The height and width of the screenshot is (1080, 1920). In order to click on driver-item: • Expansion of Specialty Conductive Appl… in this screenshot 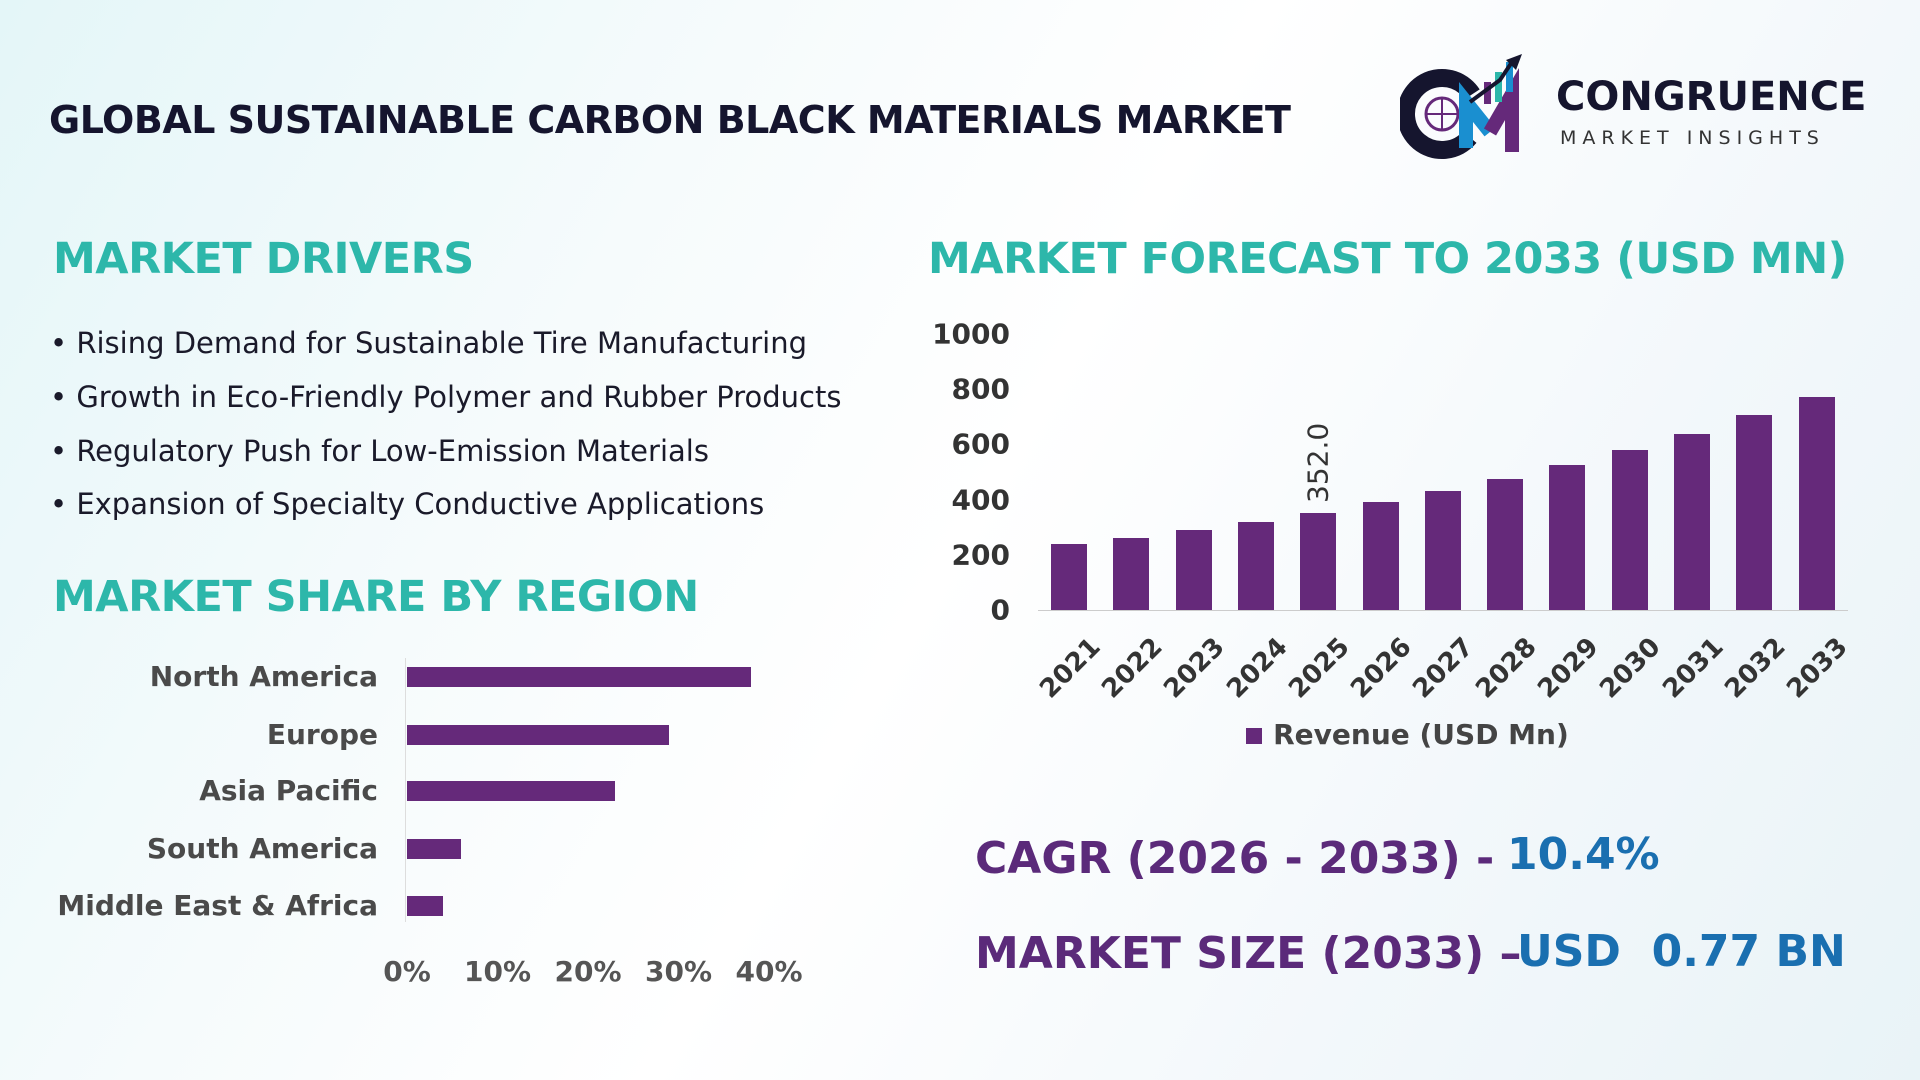, I will do `click(407, 504)`.